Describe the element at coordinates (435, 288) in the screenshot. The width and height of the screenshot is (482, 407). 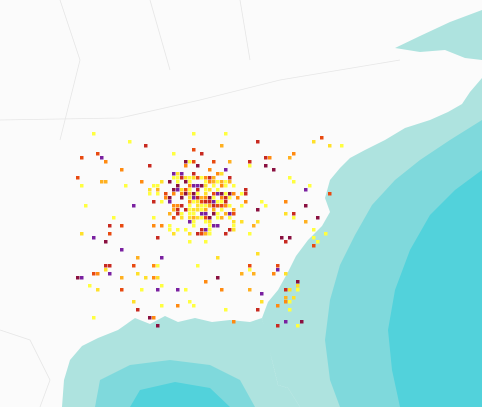
I see `ocean-deepest` at that location.